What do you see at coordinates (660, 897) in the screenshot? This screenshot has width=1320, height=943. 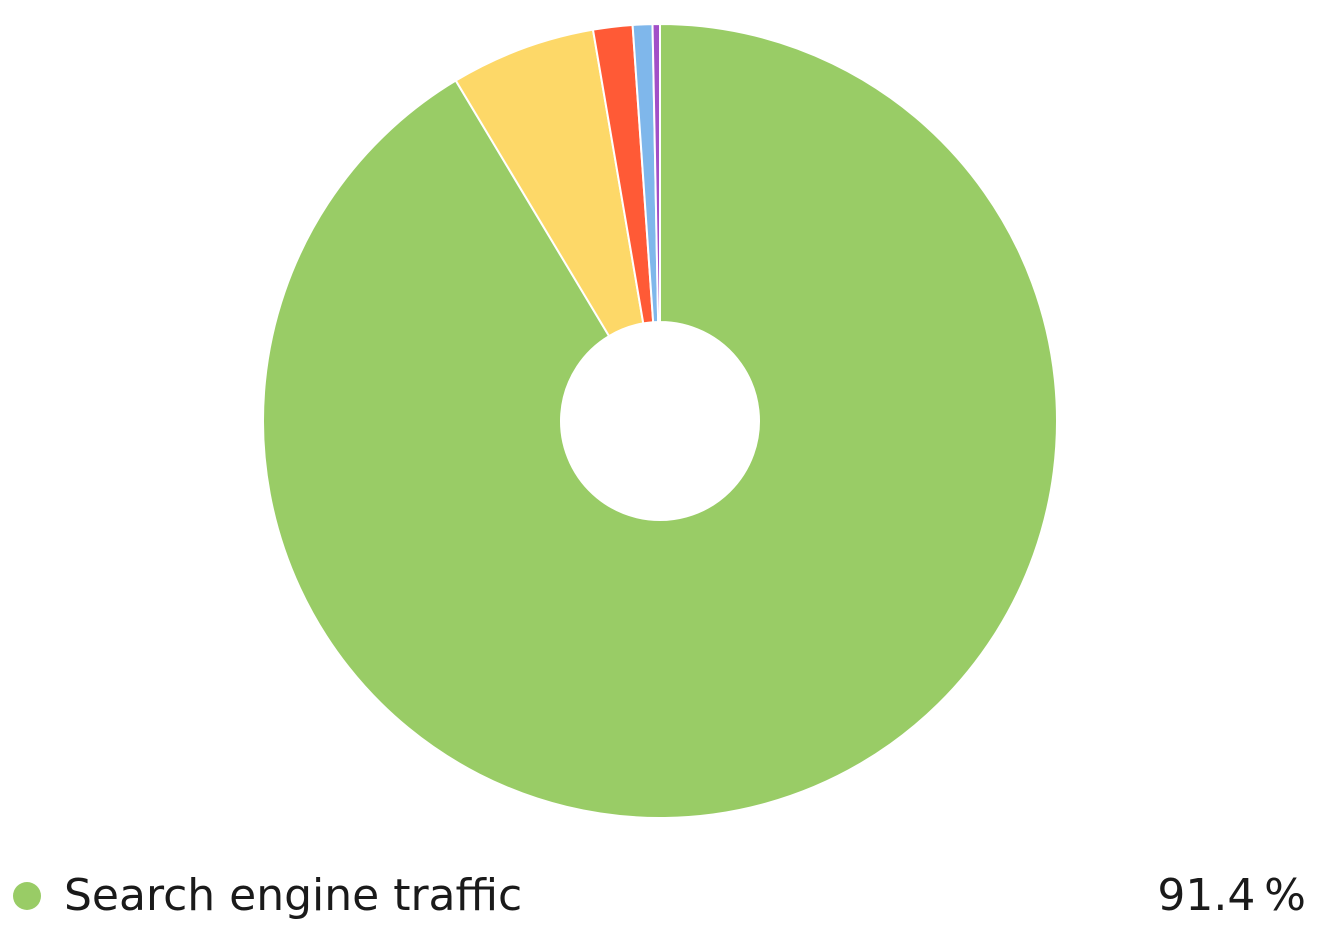 I see `legend-row: Search engine traffic 91.4 %` at bounding box center [660, 897].